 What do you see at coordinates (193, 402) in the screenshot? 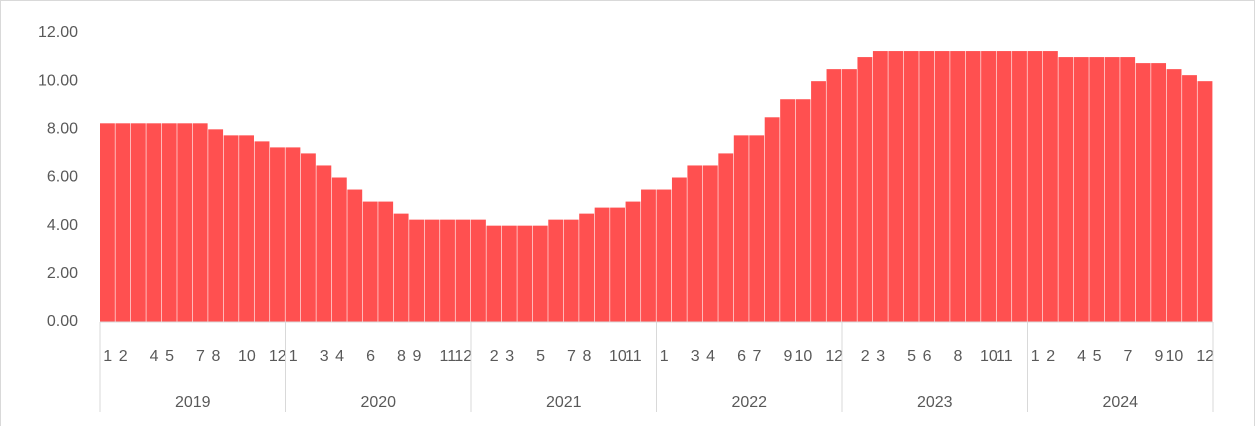
I see `group-label: 2019` at bounding box center [193, 402].